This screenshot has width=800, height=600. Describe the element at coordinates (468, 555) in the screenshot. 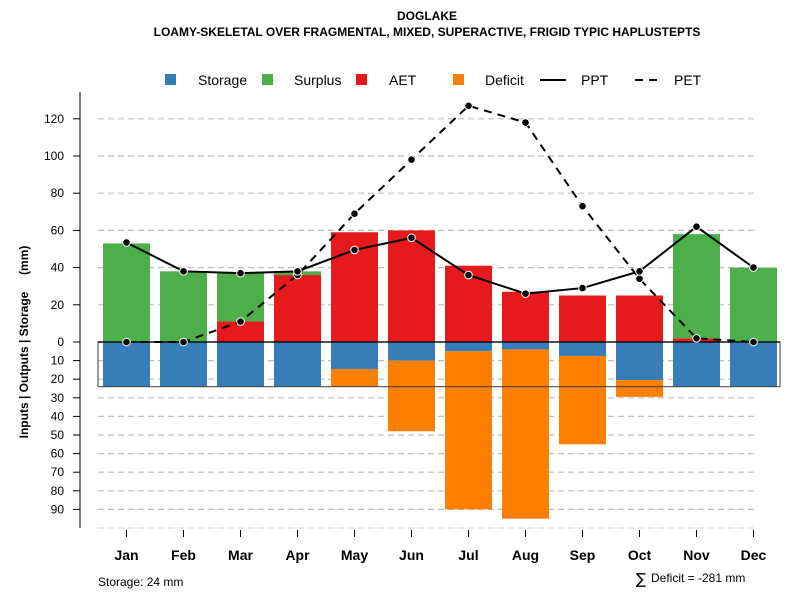

I see `x-tick-label: Jul` at that location.